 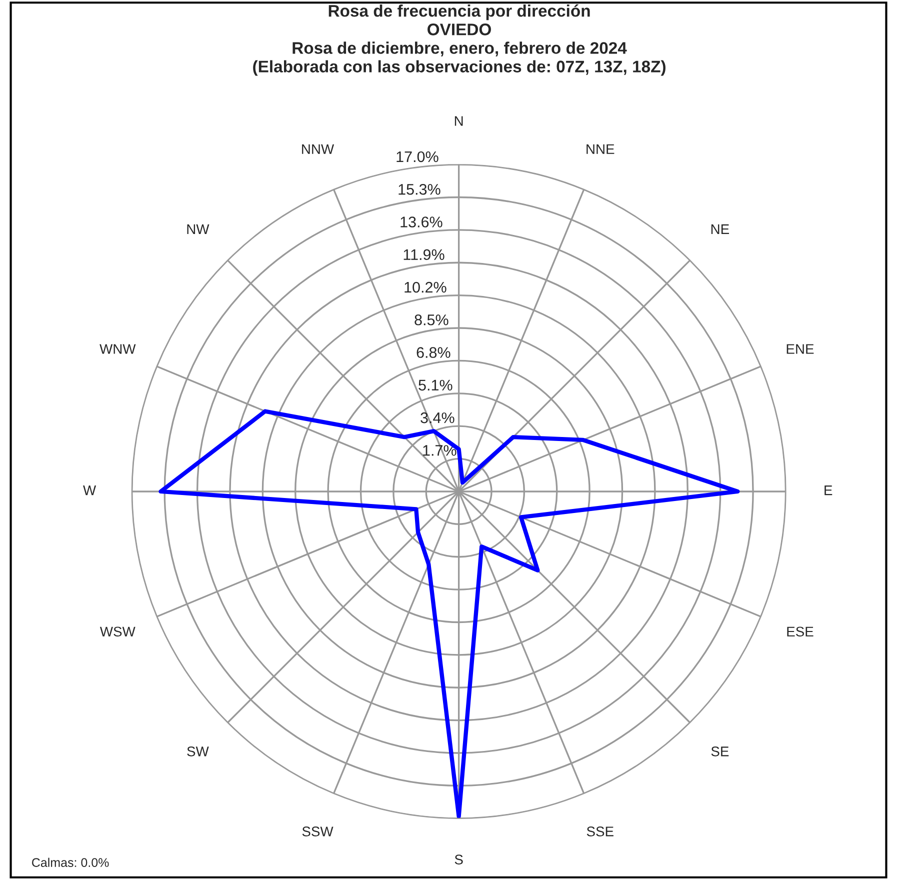 I want to click on y-tick-label: 11.9%, so click(x=424, y=254).